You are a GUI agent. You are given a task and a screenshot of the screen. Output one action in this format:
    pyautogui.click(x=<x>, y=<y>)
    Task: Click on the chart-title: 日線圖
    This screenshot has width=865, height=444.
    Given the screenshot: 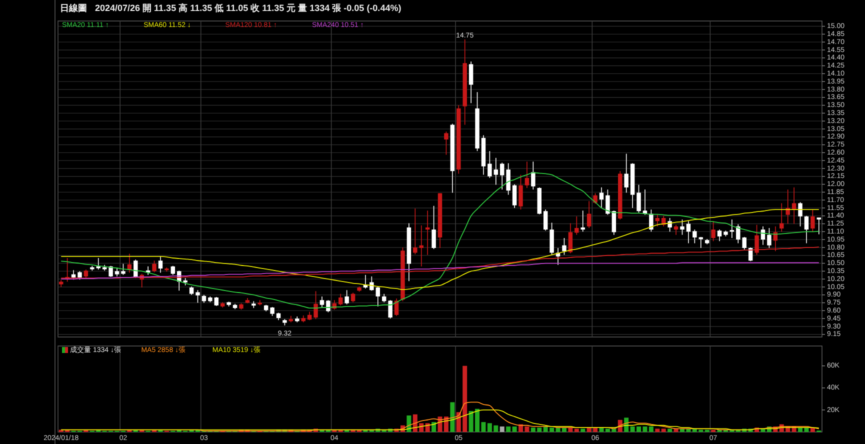 What is the action you would take?
    pyautogui.click(x=73, y=8)
    